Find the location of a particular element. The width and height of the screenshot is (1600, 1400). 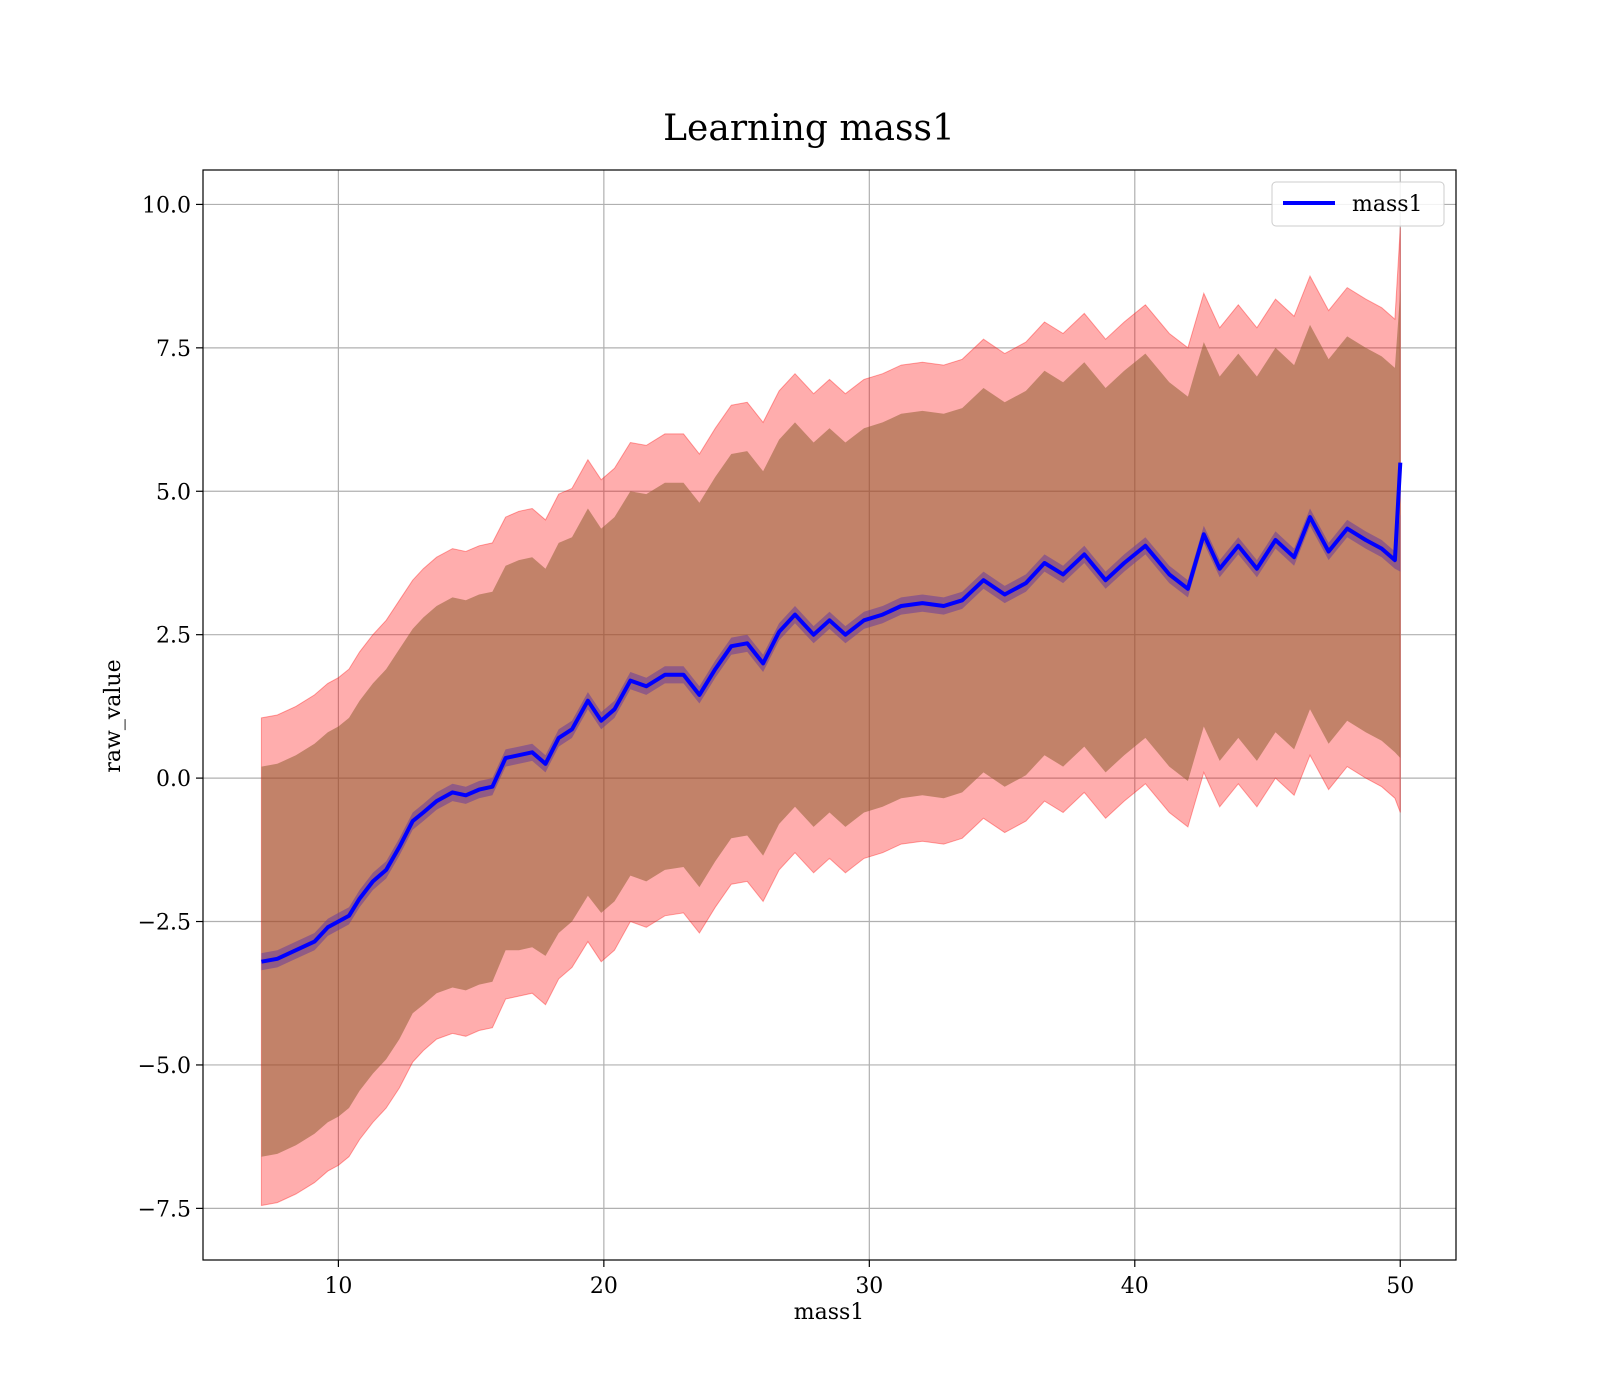

x-tick-label: 20 is located at coordinates (604, 1286).